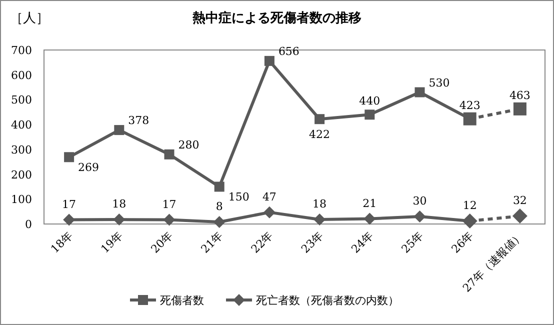  I want to click on chart-title: 熱中症による死傷者数の推移, so click(277, 18).